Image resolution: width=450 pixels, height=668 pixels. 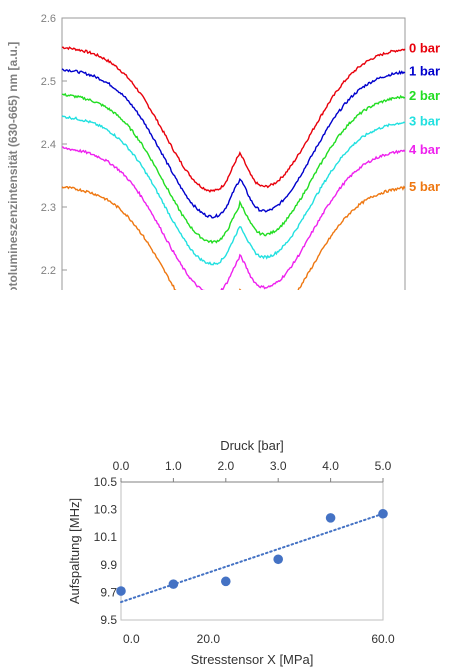 What do you see at coordinates (108, 565) in the screenshot?
I see `y-tick-label: 9.9` at bounding box center [108, 565].